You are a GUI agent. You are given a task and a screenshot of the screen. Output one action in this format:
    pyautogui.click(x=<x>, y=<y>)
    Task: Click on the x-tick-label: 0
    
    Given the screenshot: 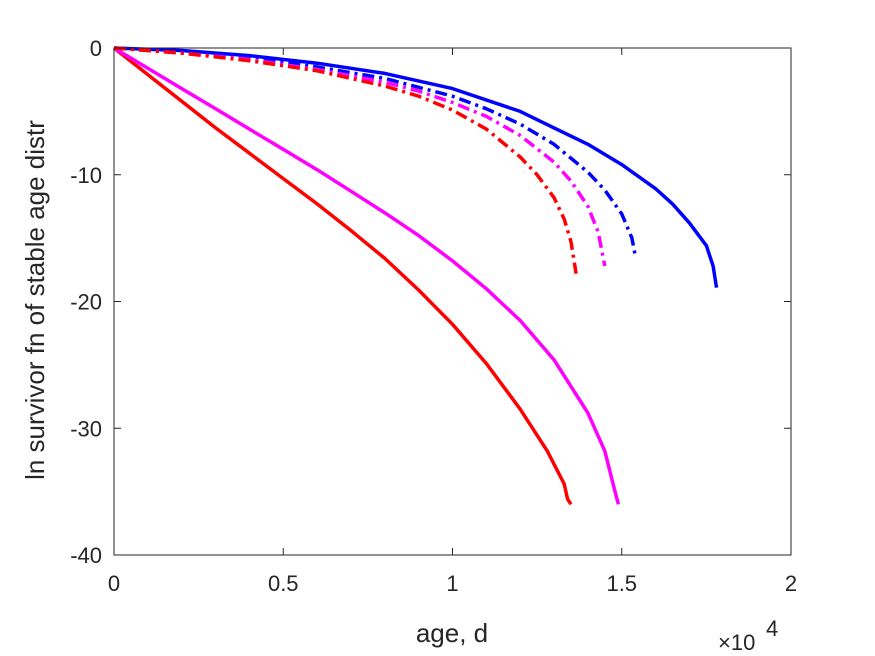 What is the action you would take?
    pyautogui.click(x=114, y=583)
    